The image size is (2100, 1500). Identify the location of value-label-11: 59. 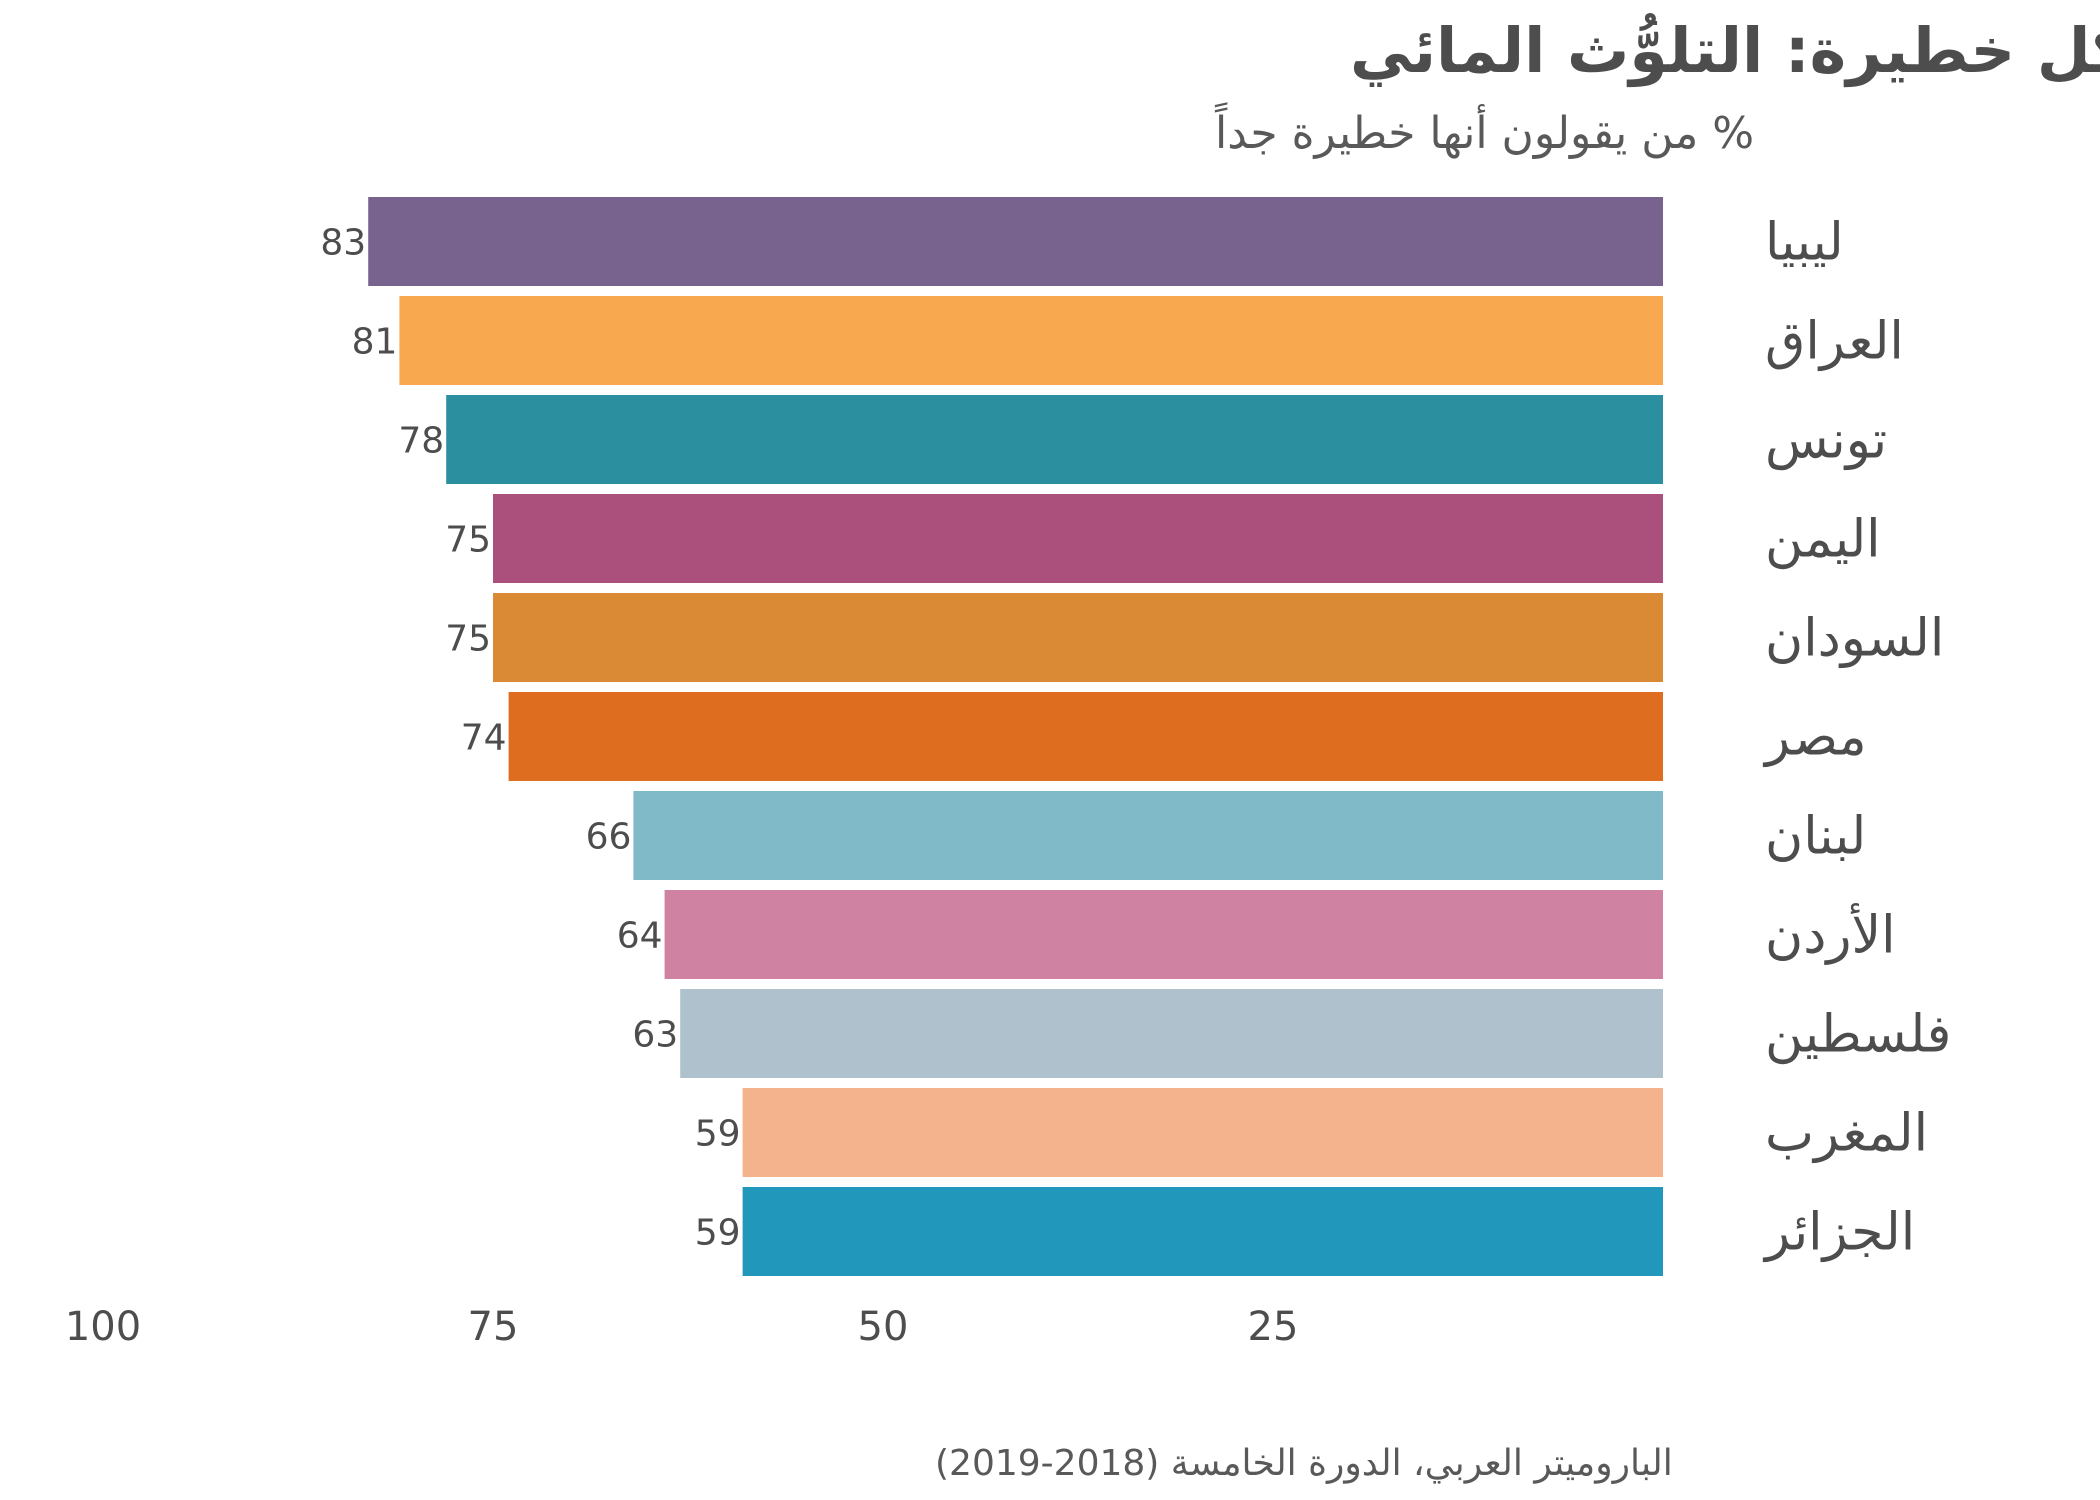
(718, 1233).